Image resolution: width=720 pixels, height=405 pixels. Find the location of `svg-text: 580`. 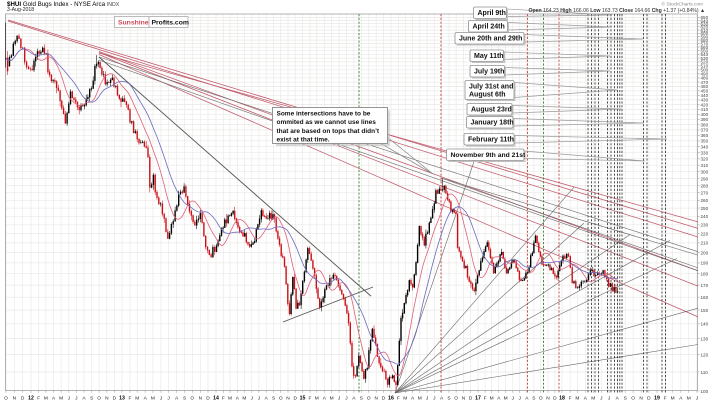

svg-text: 580 is located at coordinates (705, 40).